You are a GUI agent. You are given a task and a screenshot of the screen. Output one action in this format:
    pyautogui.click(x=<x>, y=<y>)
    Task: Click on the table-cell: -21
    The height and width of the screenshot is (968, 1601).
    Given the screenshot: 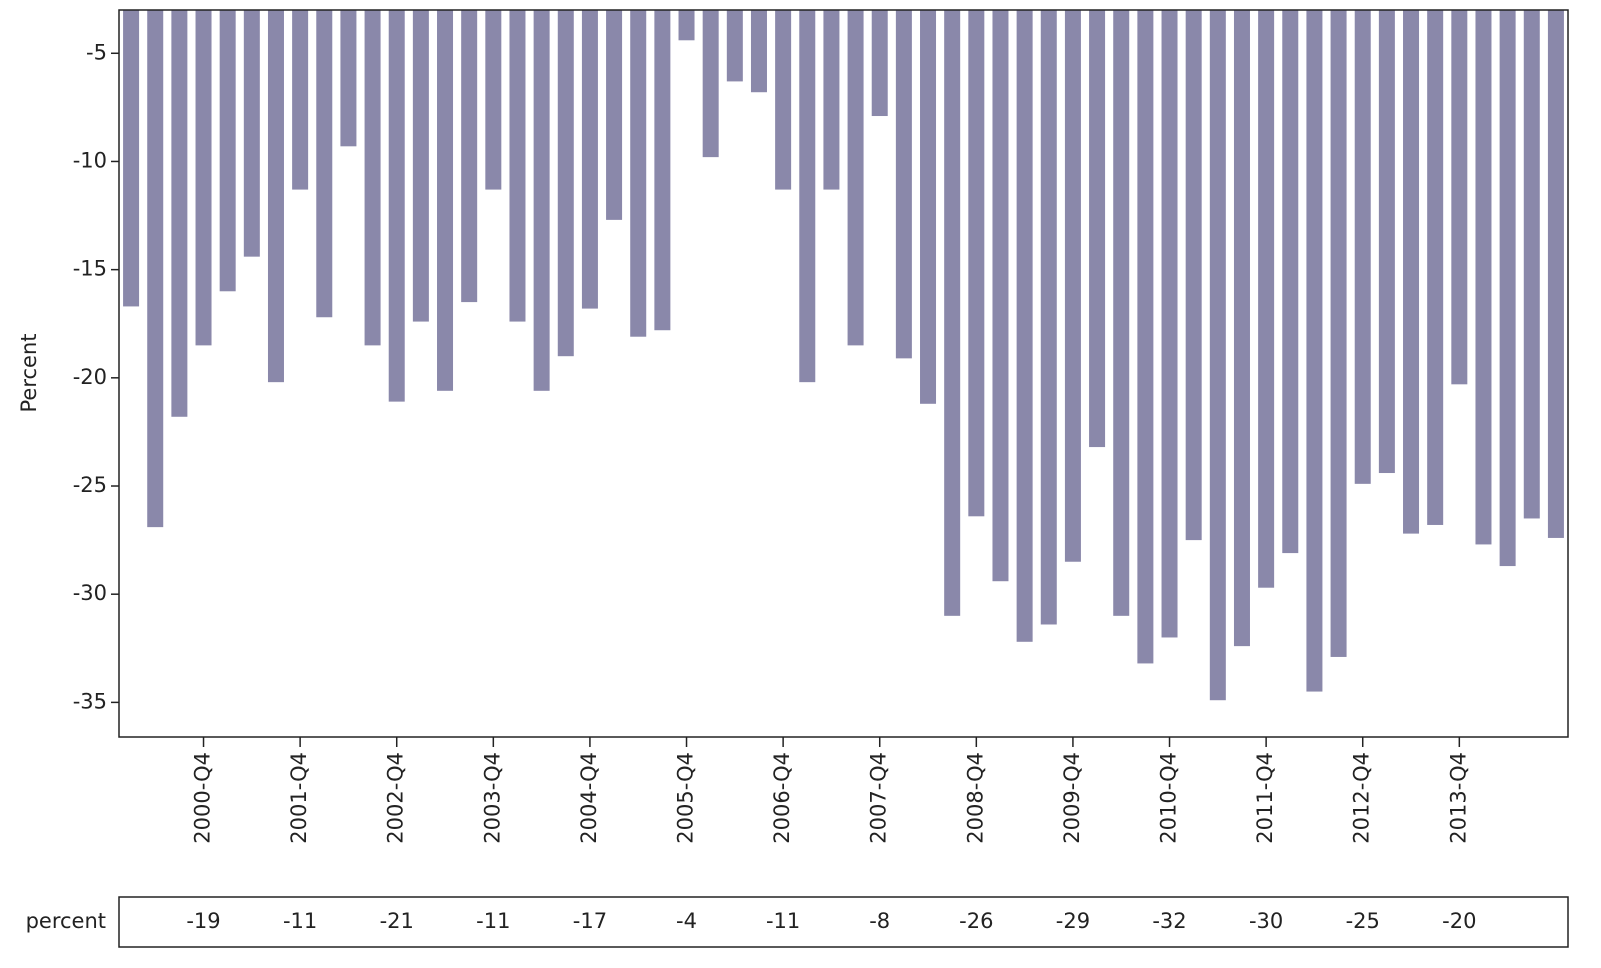 What is the action you would take?
    pyautogui.click(x=397, y=921)
    